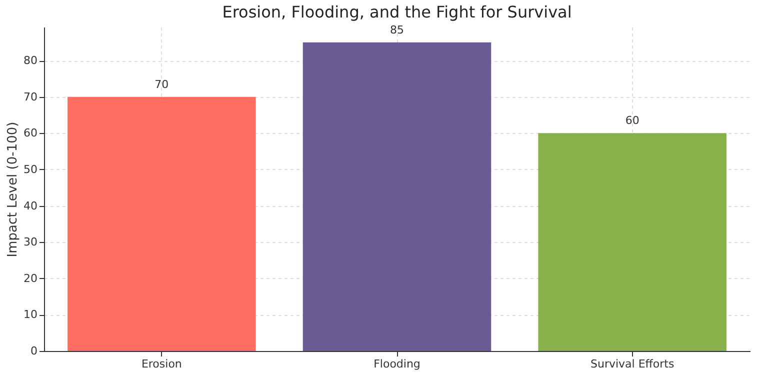 Image resolution: width=758 pixels, height=375 pixels. Describe the element at coordinates (31, 133) in the screenshot. I see `y-tick-label: 60` at that location.